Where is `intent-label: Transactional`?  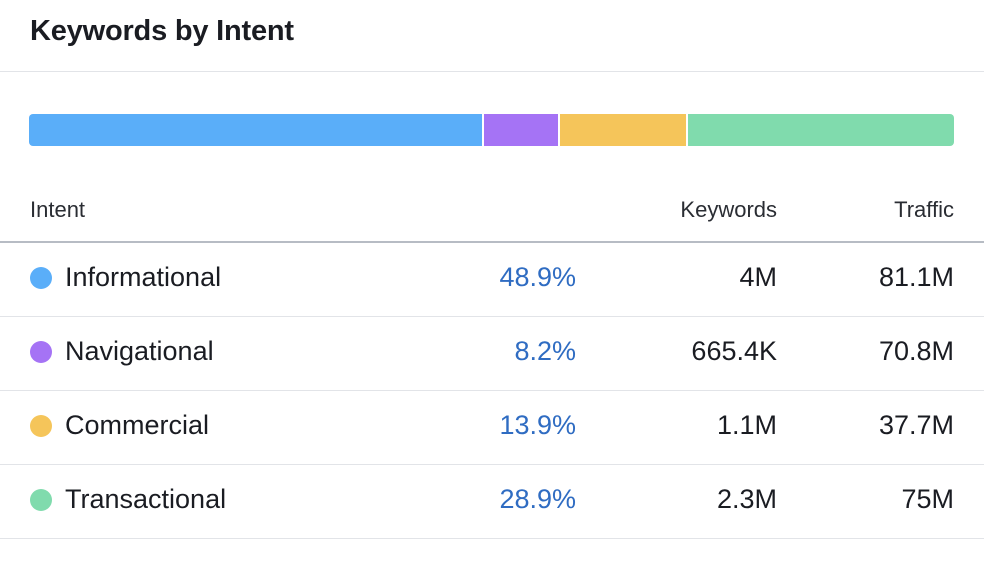 intent-label: Transactional is located at coordinates (146, 499).